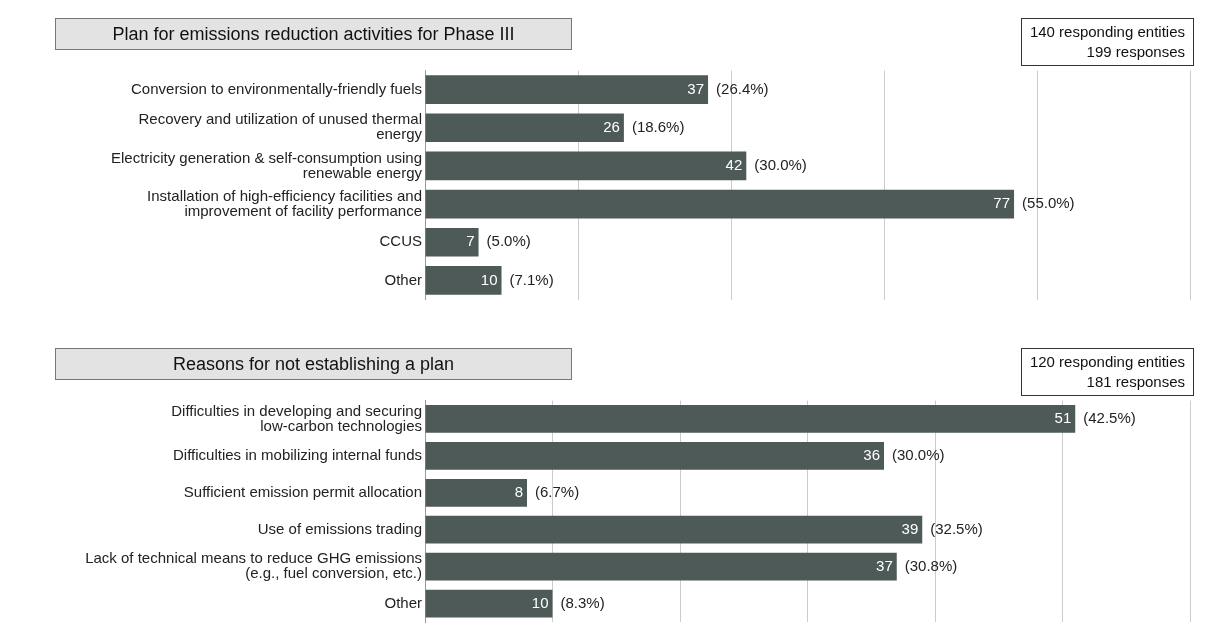  What do you see at coordinates (931, 565) in the screenshot?
I see `annotation: (30.8%)` at bounding box center [931, 565].